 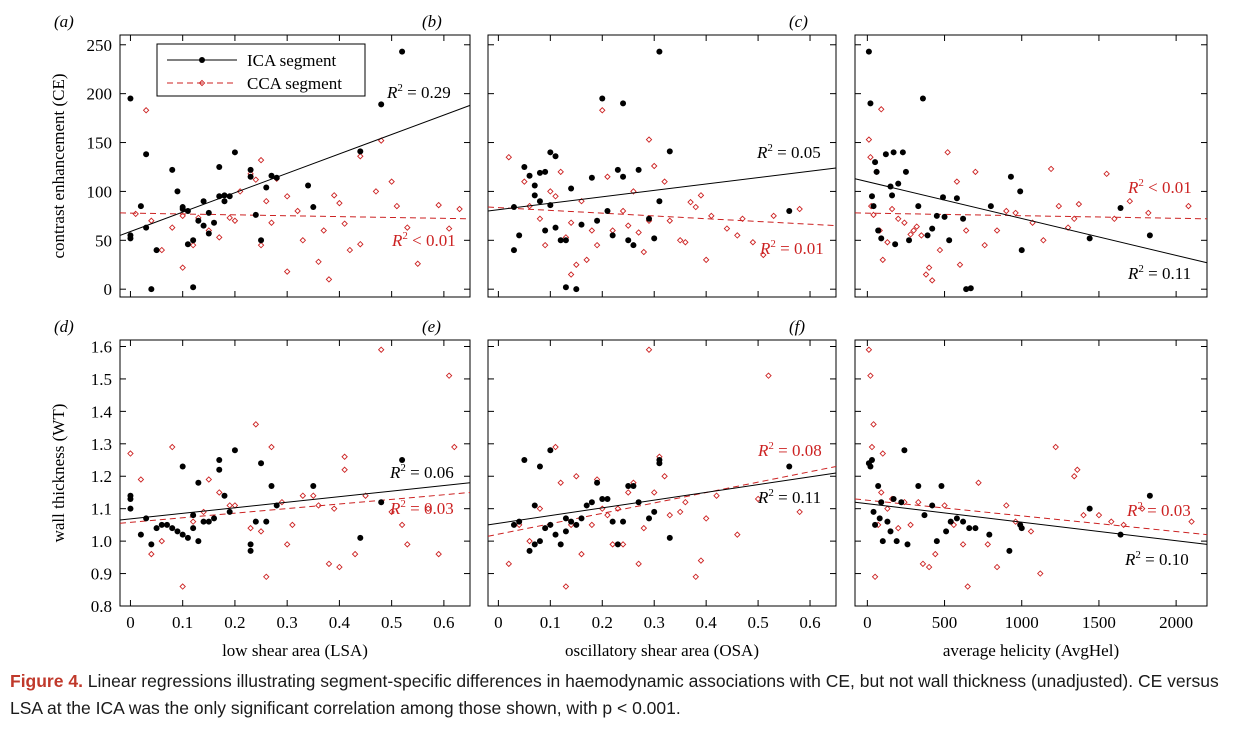 I want to click on legend: ICA segment CCA segment, so click(x=261, y=70).